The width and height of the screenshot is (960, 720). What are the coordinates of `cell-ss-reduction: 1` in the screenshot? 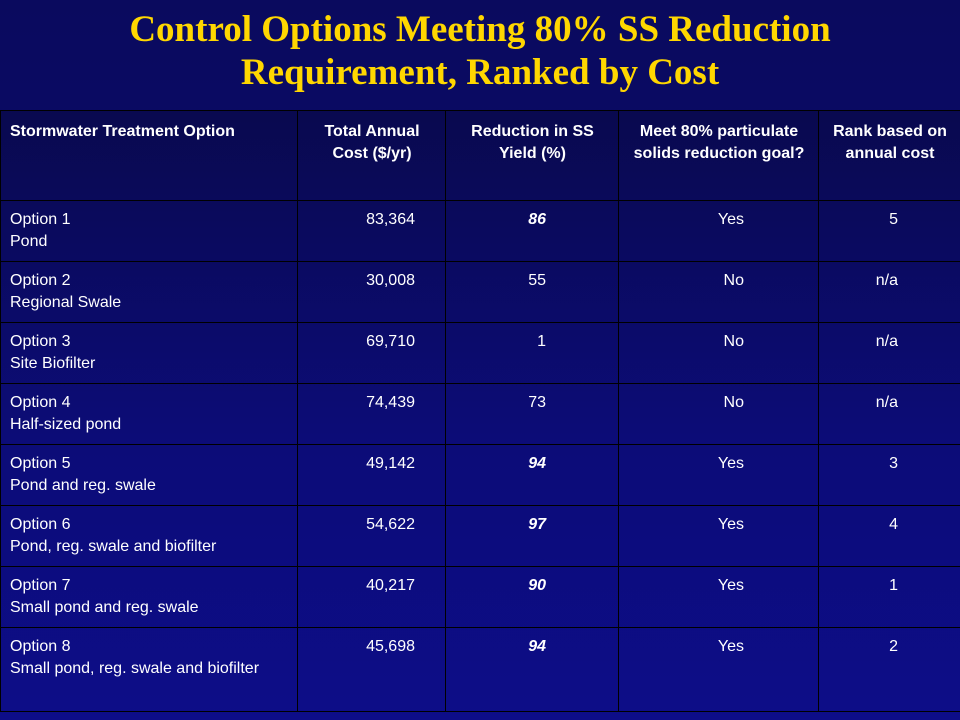 It's located at (532, 353).